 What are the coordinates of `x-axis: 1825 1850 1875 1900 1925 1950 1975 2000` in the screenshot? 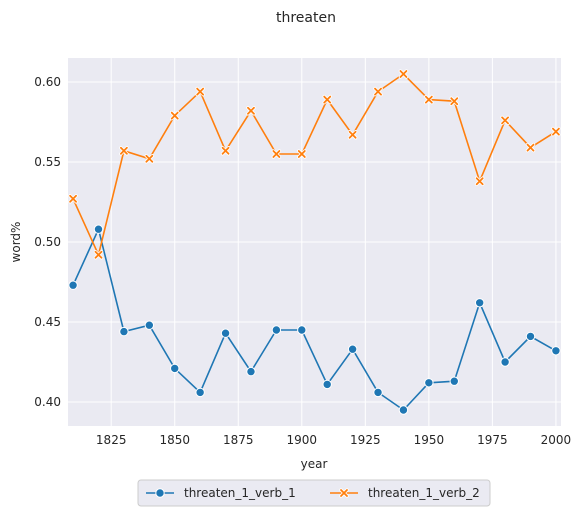 It's located at (333, 440).